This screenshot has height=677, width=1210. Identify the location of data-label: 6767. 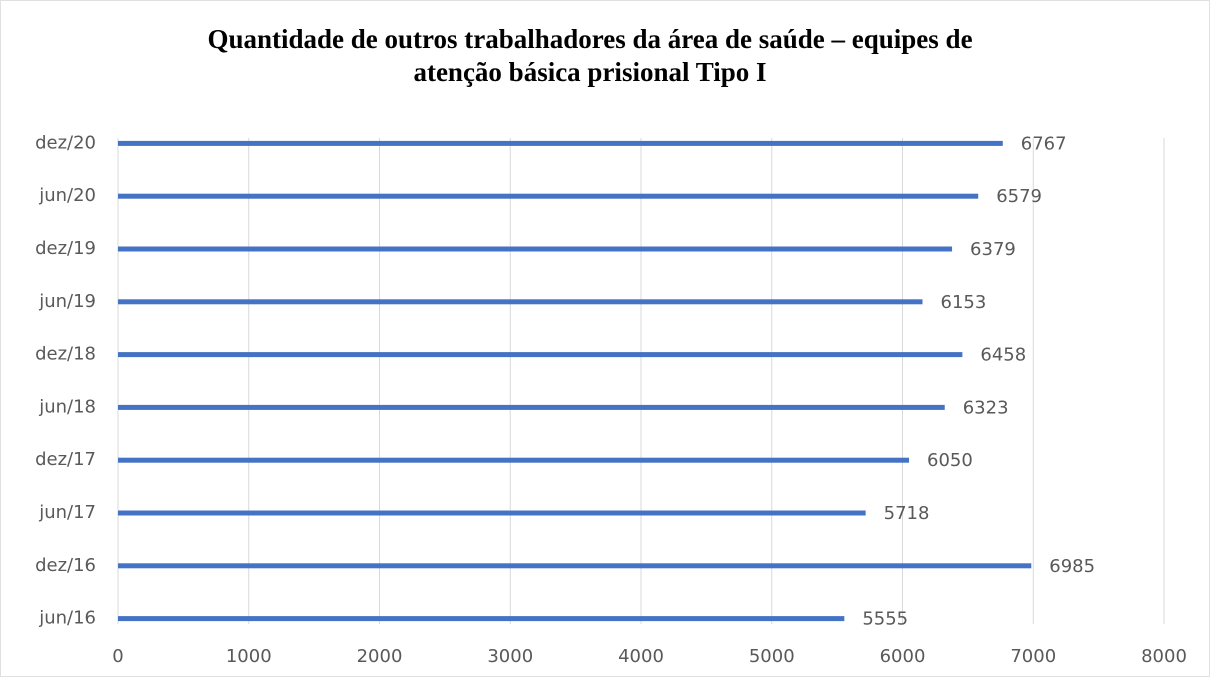
(1044, 143).